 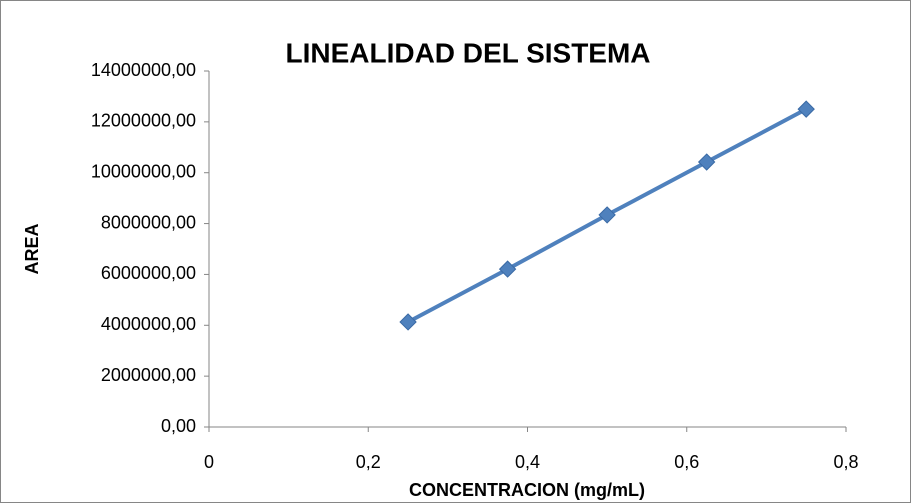 I want to click on x-tick-label: 0, so click(x=209, y=462).